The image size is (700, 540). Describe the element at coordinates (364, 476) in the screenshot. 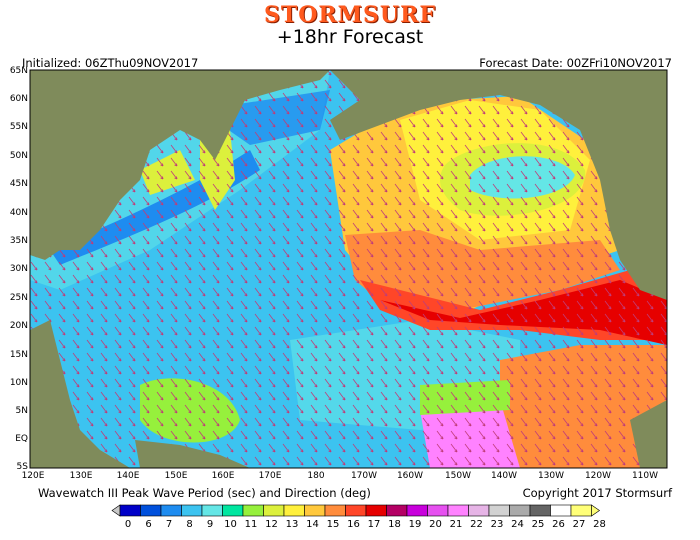

I see `lon-label: 170W` at that location.